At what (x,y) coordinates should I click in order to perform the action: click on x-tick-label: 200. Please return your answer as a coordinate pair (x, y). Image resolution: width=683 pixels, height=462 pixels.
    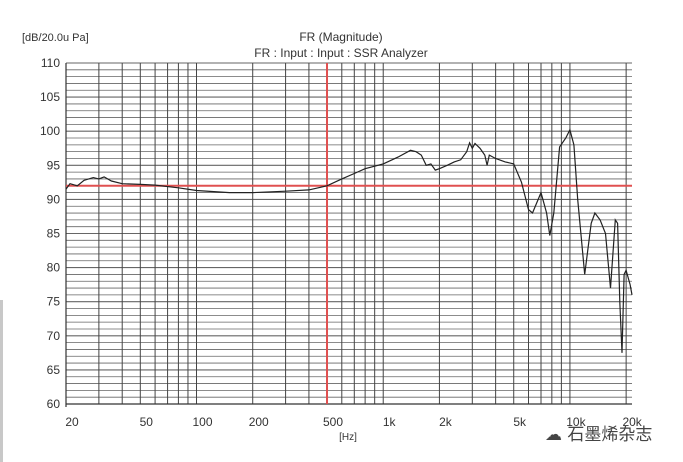
    Looking at the image, I should click on (259, 422).